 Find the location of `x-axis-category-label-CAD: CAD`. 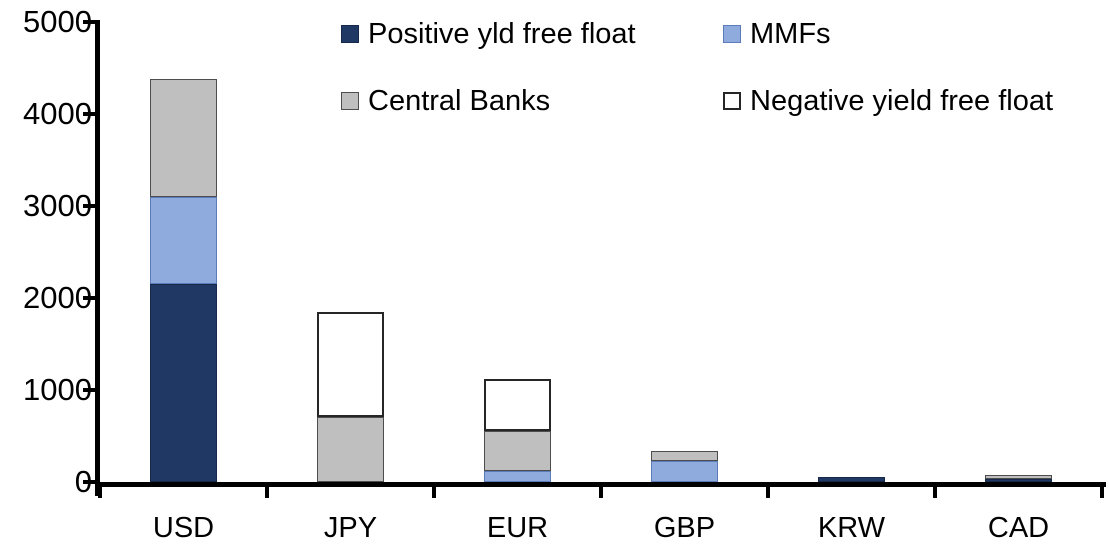

x-axis-category-label-CAD: CAD is located at coordinates (1018, 528).